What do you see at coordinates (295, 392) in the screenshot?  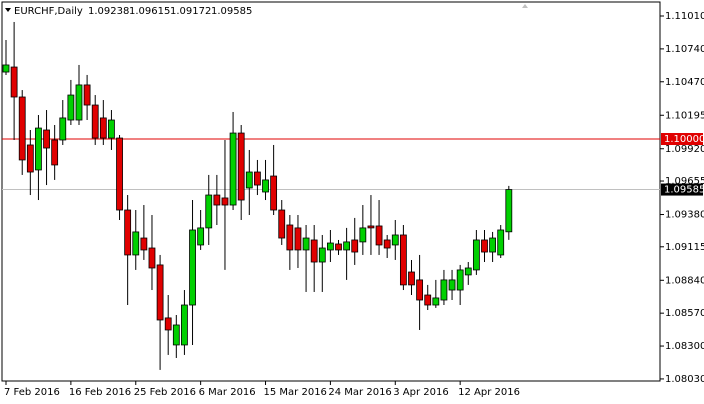 I see `x-tick-label: 15 Mar 2016` at bounding box center [295, 392].